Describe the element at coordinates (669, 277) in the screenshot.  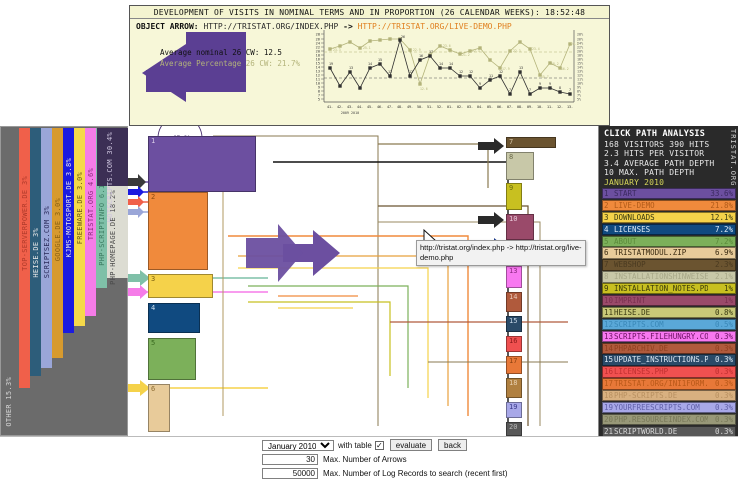
I see `path-row: 8 INSTALLATIONSHINWEISE.PDF 2.1%` at that location.